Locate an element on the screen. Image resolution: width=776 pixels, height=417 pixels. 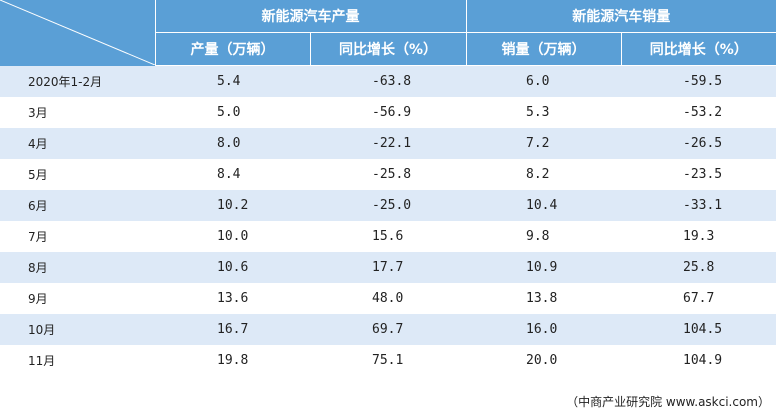
production-growth-cell: 69.7 is located at coordinates (388, 329).